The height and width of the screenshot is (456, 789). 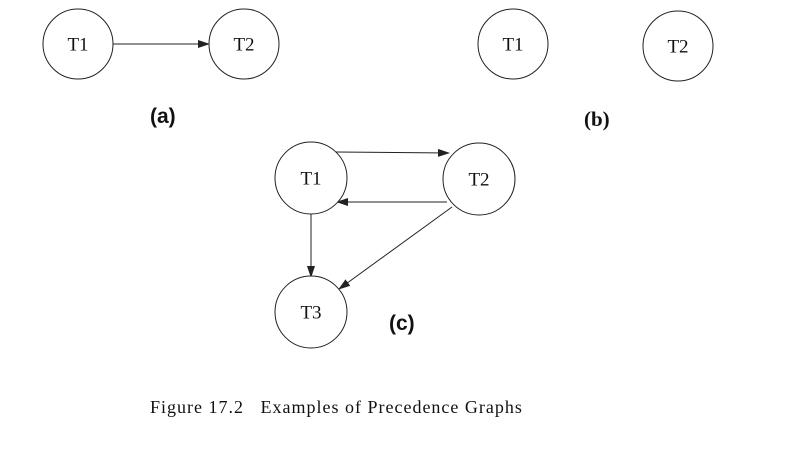 I want to click on node-b-t1-label: T1, so click(x=512, y=45).